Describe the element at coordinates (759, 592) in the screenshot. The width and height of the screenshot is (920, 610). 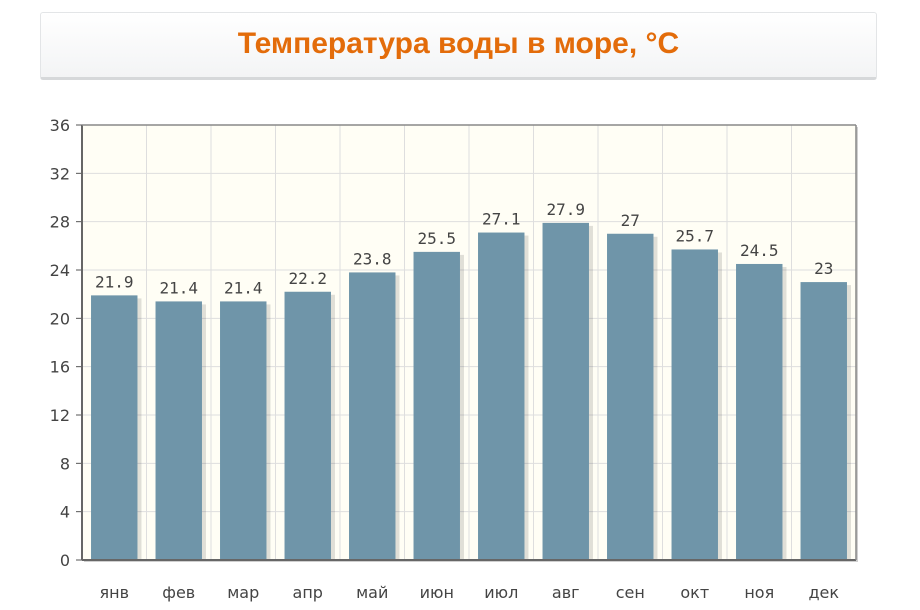
I see `x-tick-label: ноя` at that location.